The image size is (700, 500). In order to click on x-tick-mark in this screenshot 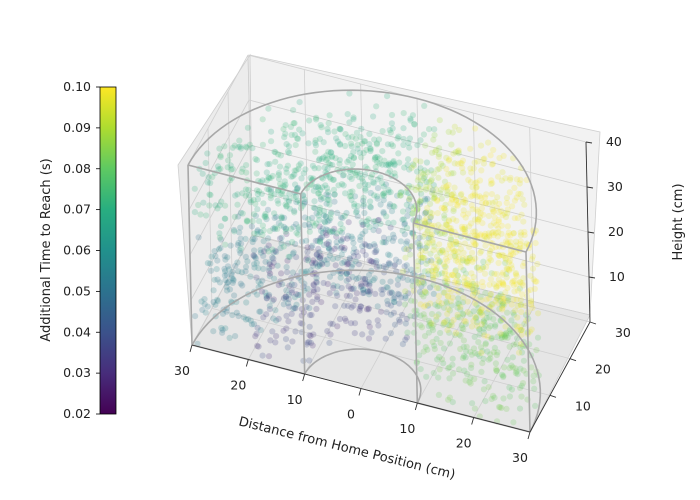, I will do `click(304, 377)`.